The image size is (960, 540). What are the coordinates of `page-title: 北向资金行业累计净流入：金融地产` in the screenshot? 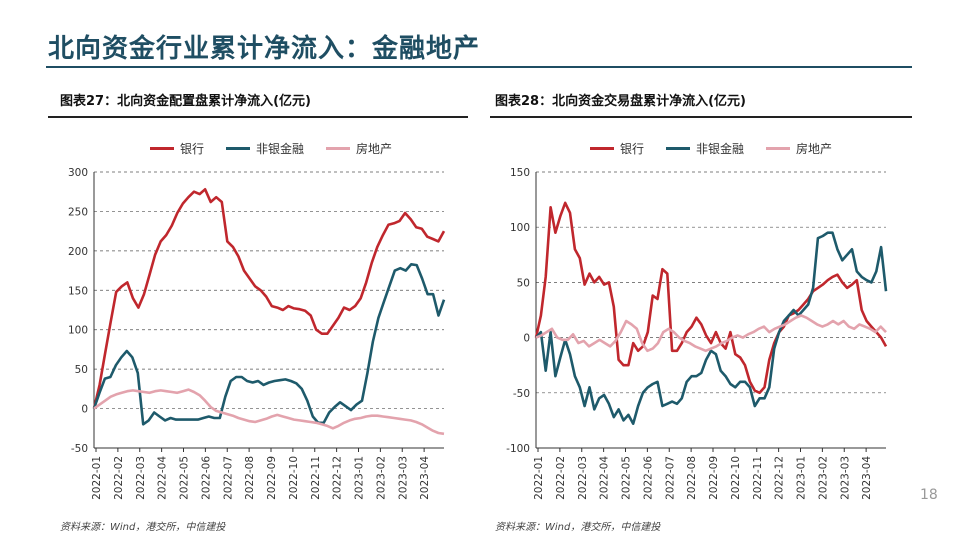 It's located at (264, 49).